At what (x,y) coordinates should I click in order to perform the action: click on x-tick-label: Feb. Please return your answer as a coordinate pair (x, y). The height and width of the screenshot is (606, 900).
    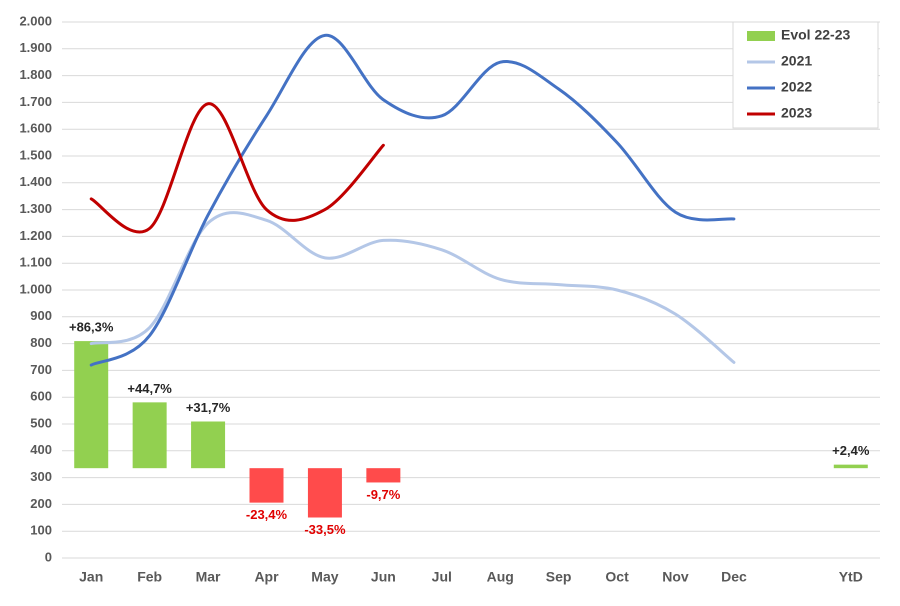
    Looking at the image, I should click on (149, 577).